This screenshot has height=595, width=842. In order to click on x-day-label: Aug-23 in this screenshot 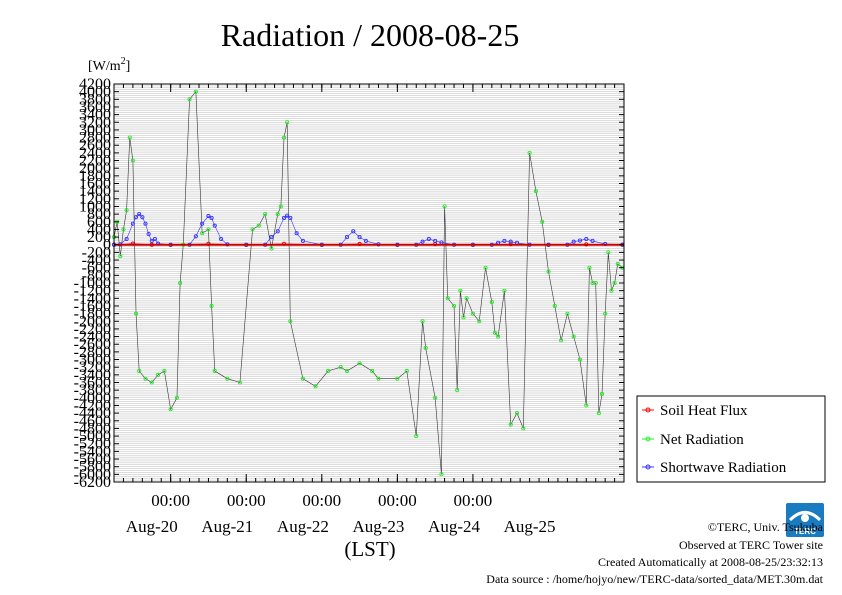, I will do `click(378, 526)`.